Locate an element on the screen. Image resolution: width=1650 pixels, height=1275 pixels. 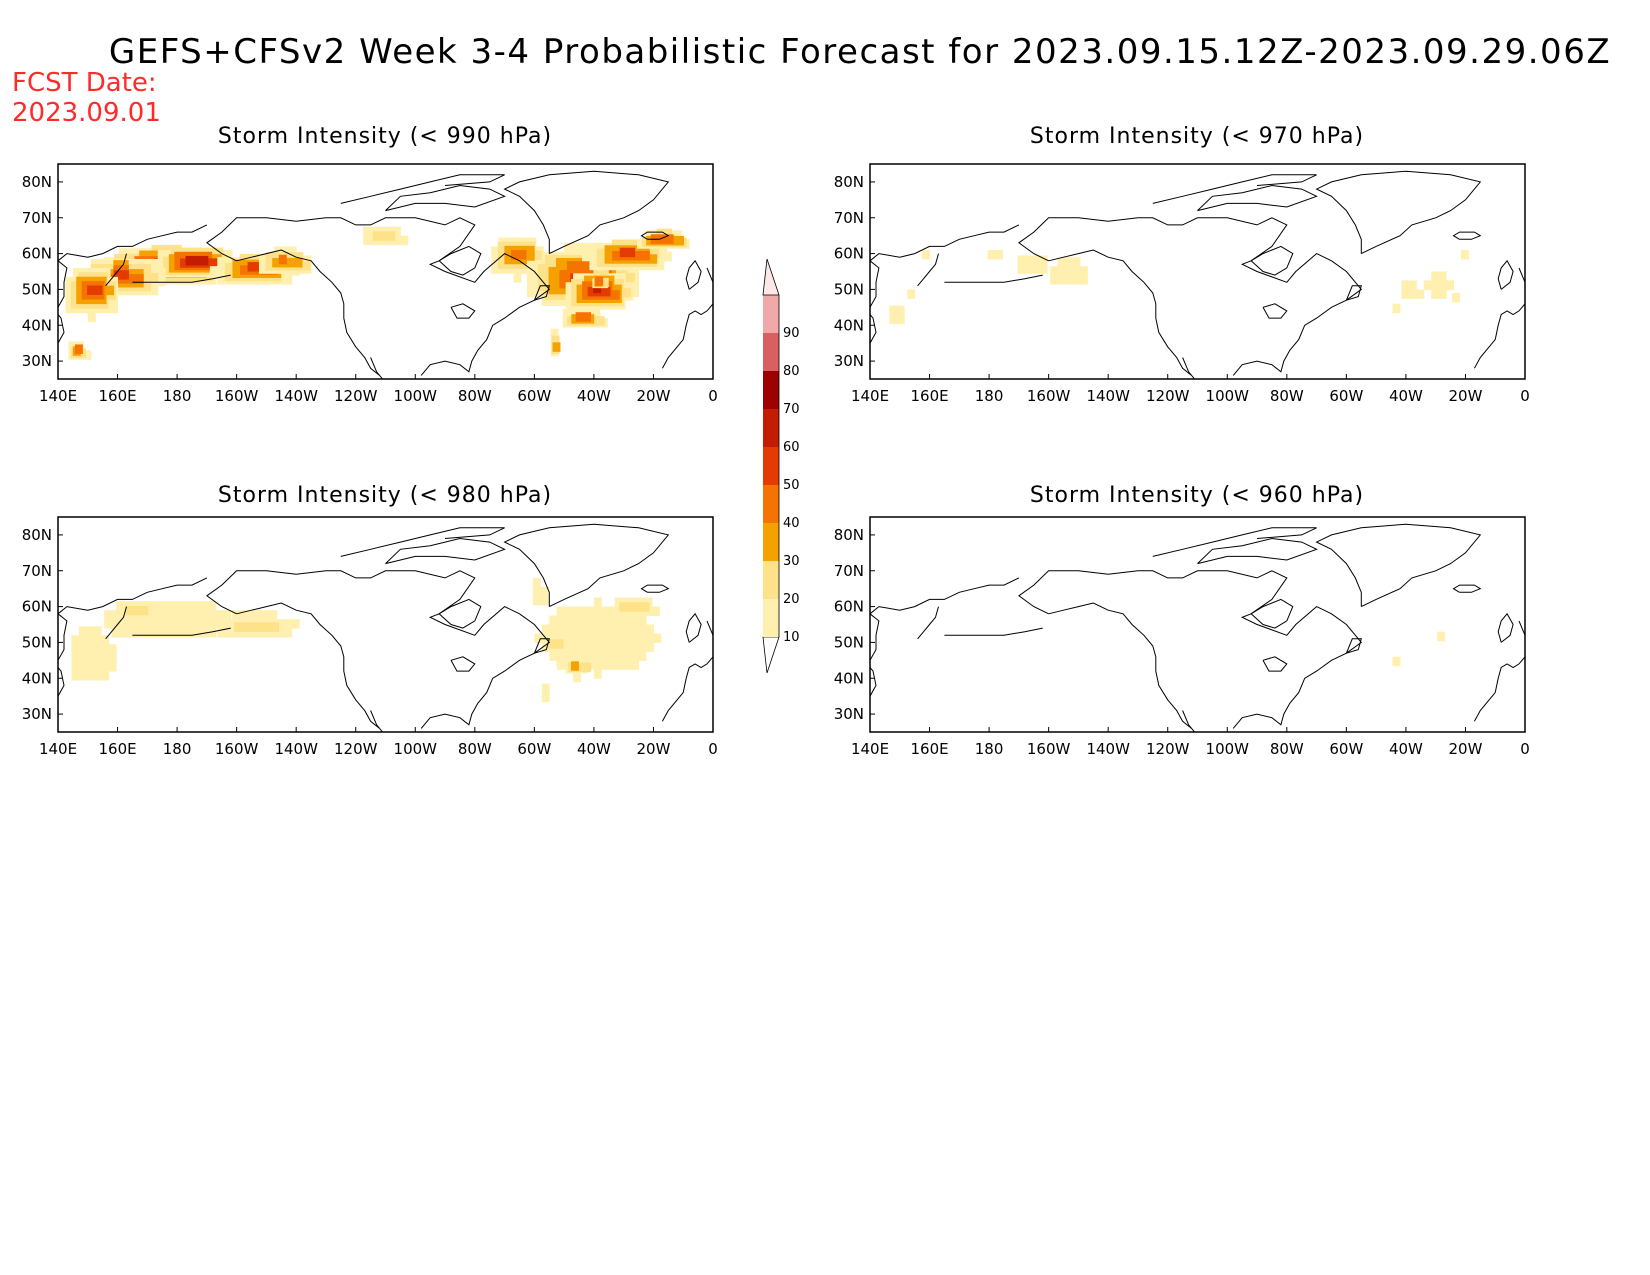
lon-tick-label: 40W is located at coordinates (1406, 749).